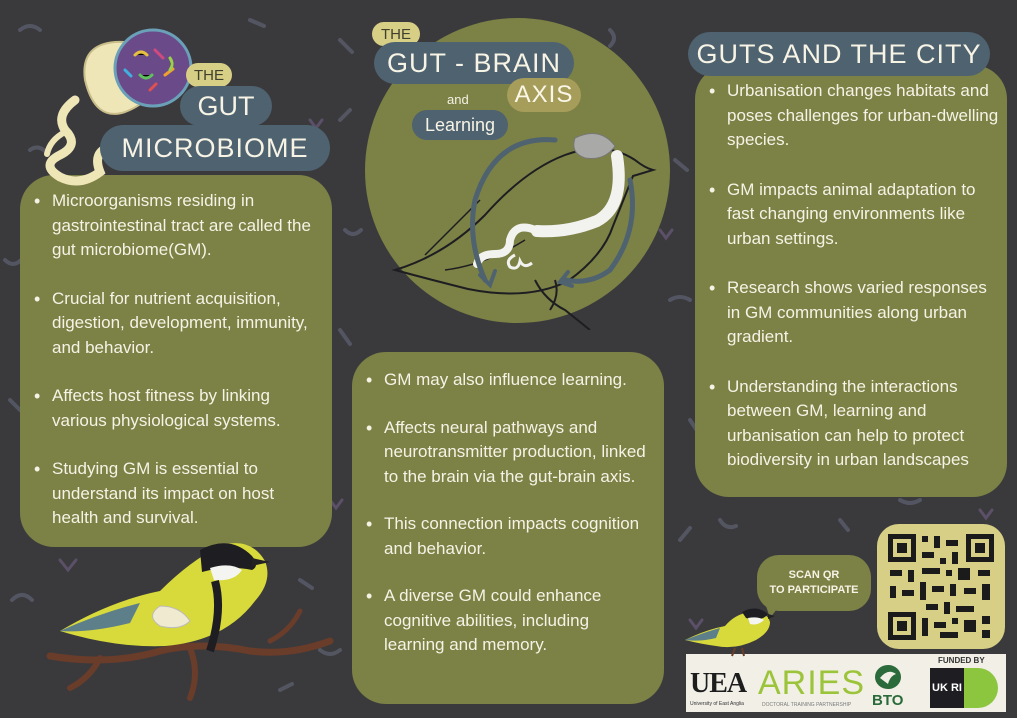  I want to click on gut-illustration, so click(118, 107).